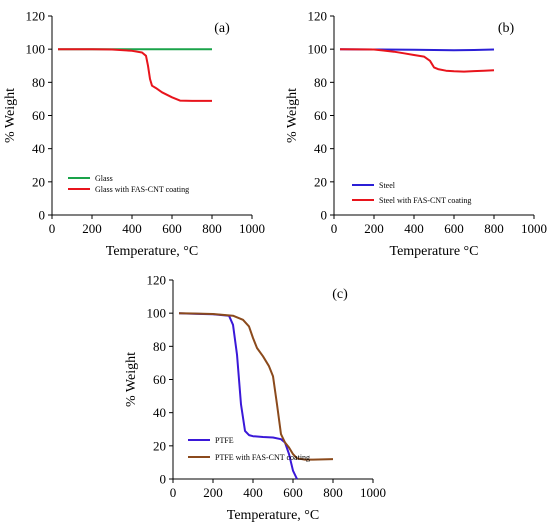 The width and height of the screenshot is (550, 526). I want to click on panel-label: (b), so click(506, 28).